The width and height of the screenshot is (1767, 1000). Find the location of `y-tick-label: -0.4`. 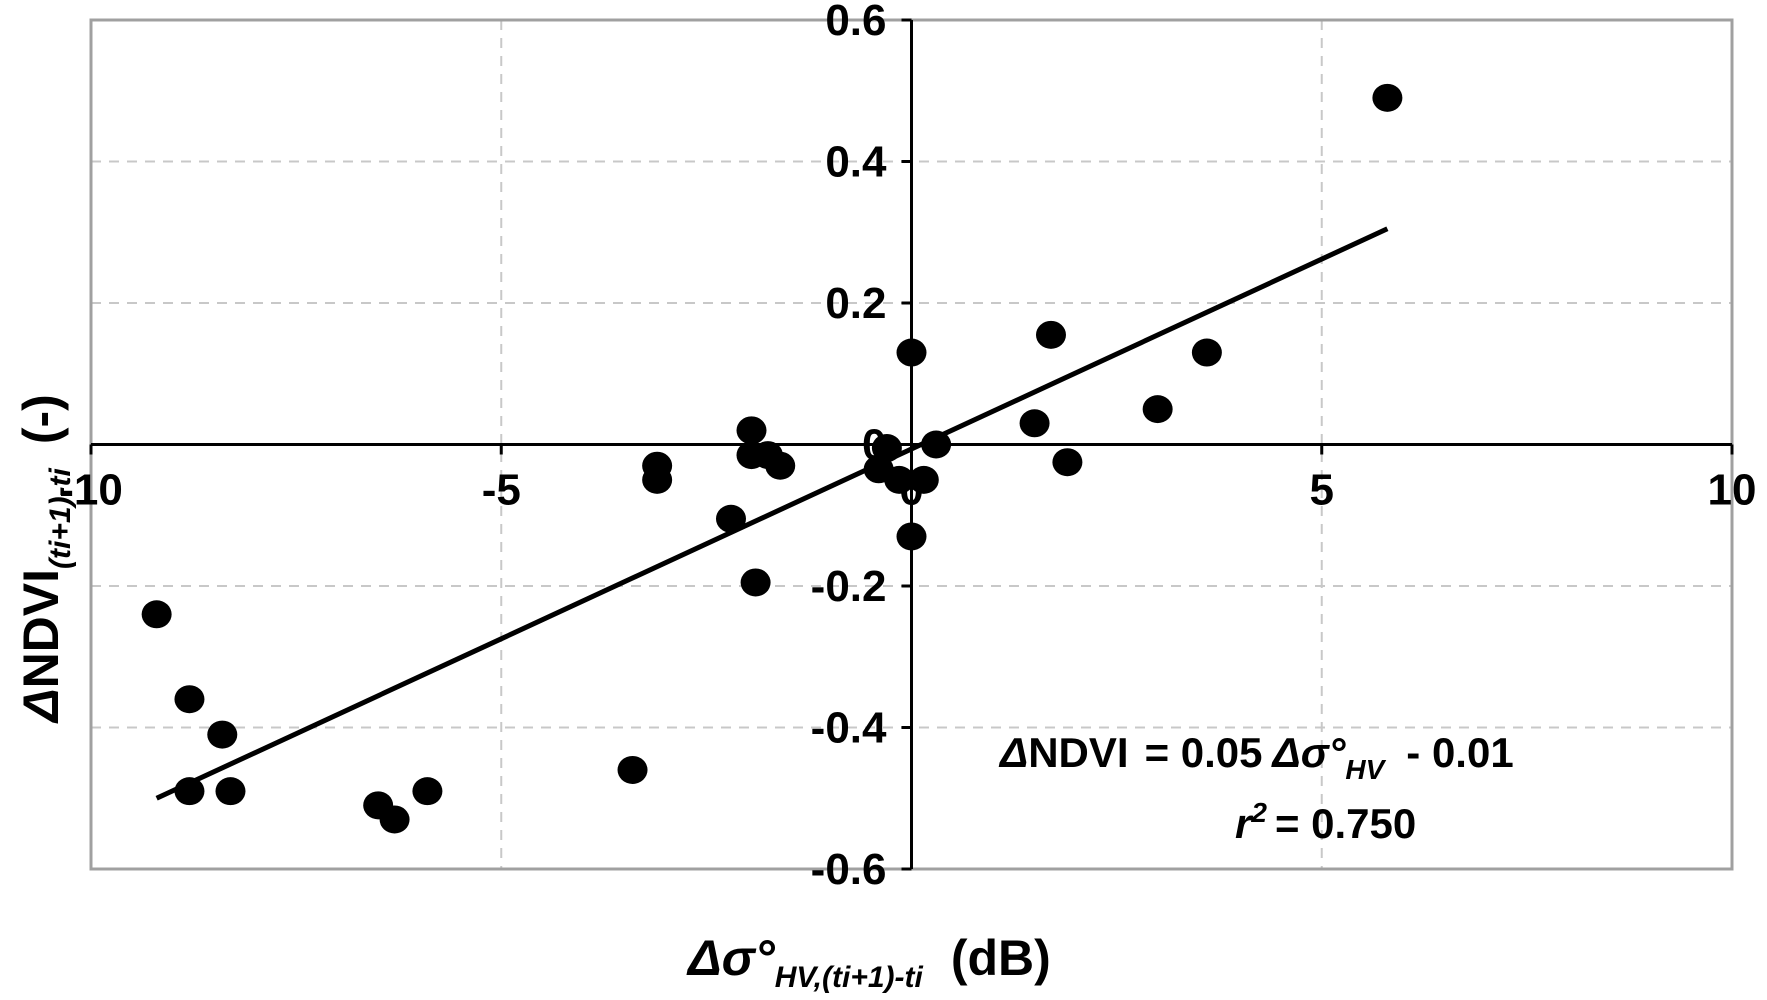

y-tick-label: -0.4 is located at coordinates (849, 728).